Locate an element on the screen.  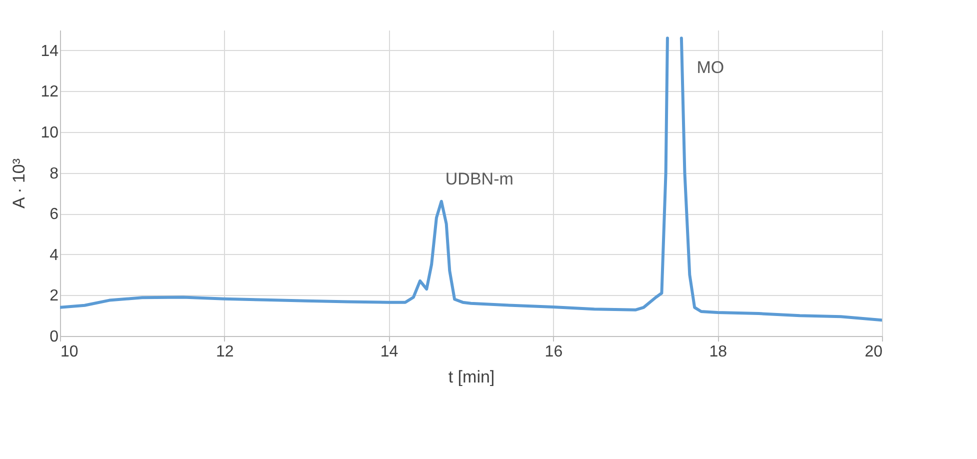
x-tick-label: 10 is located at coordinates (69, 352).